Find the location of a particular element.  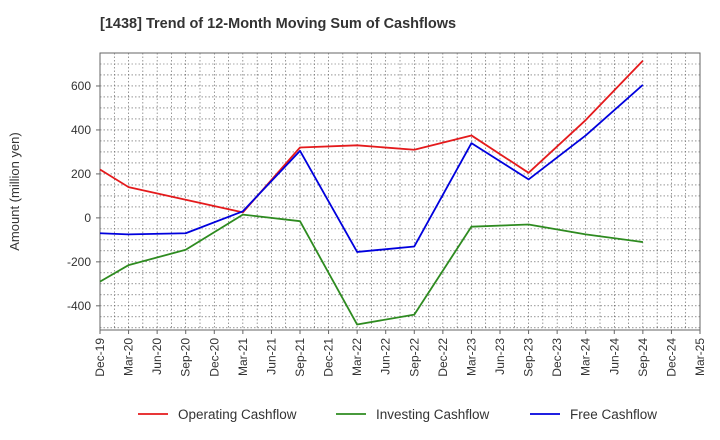

legend-label: Investing Cashflow is located at coordinates (433, 414).